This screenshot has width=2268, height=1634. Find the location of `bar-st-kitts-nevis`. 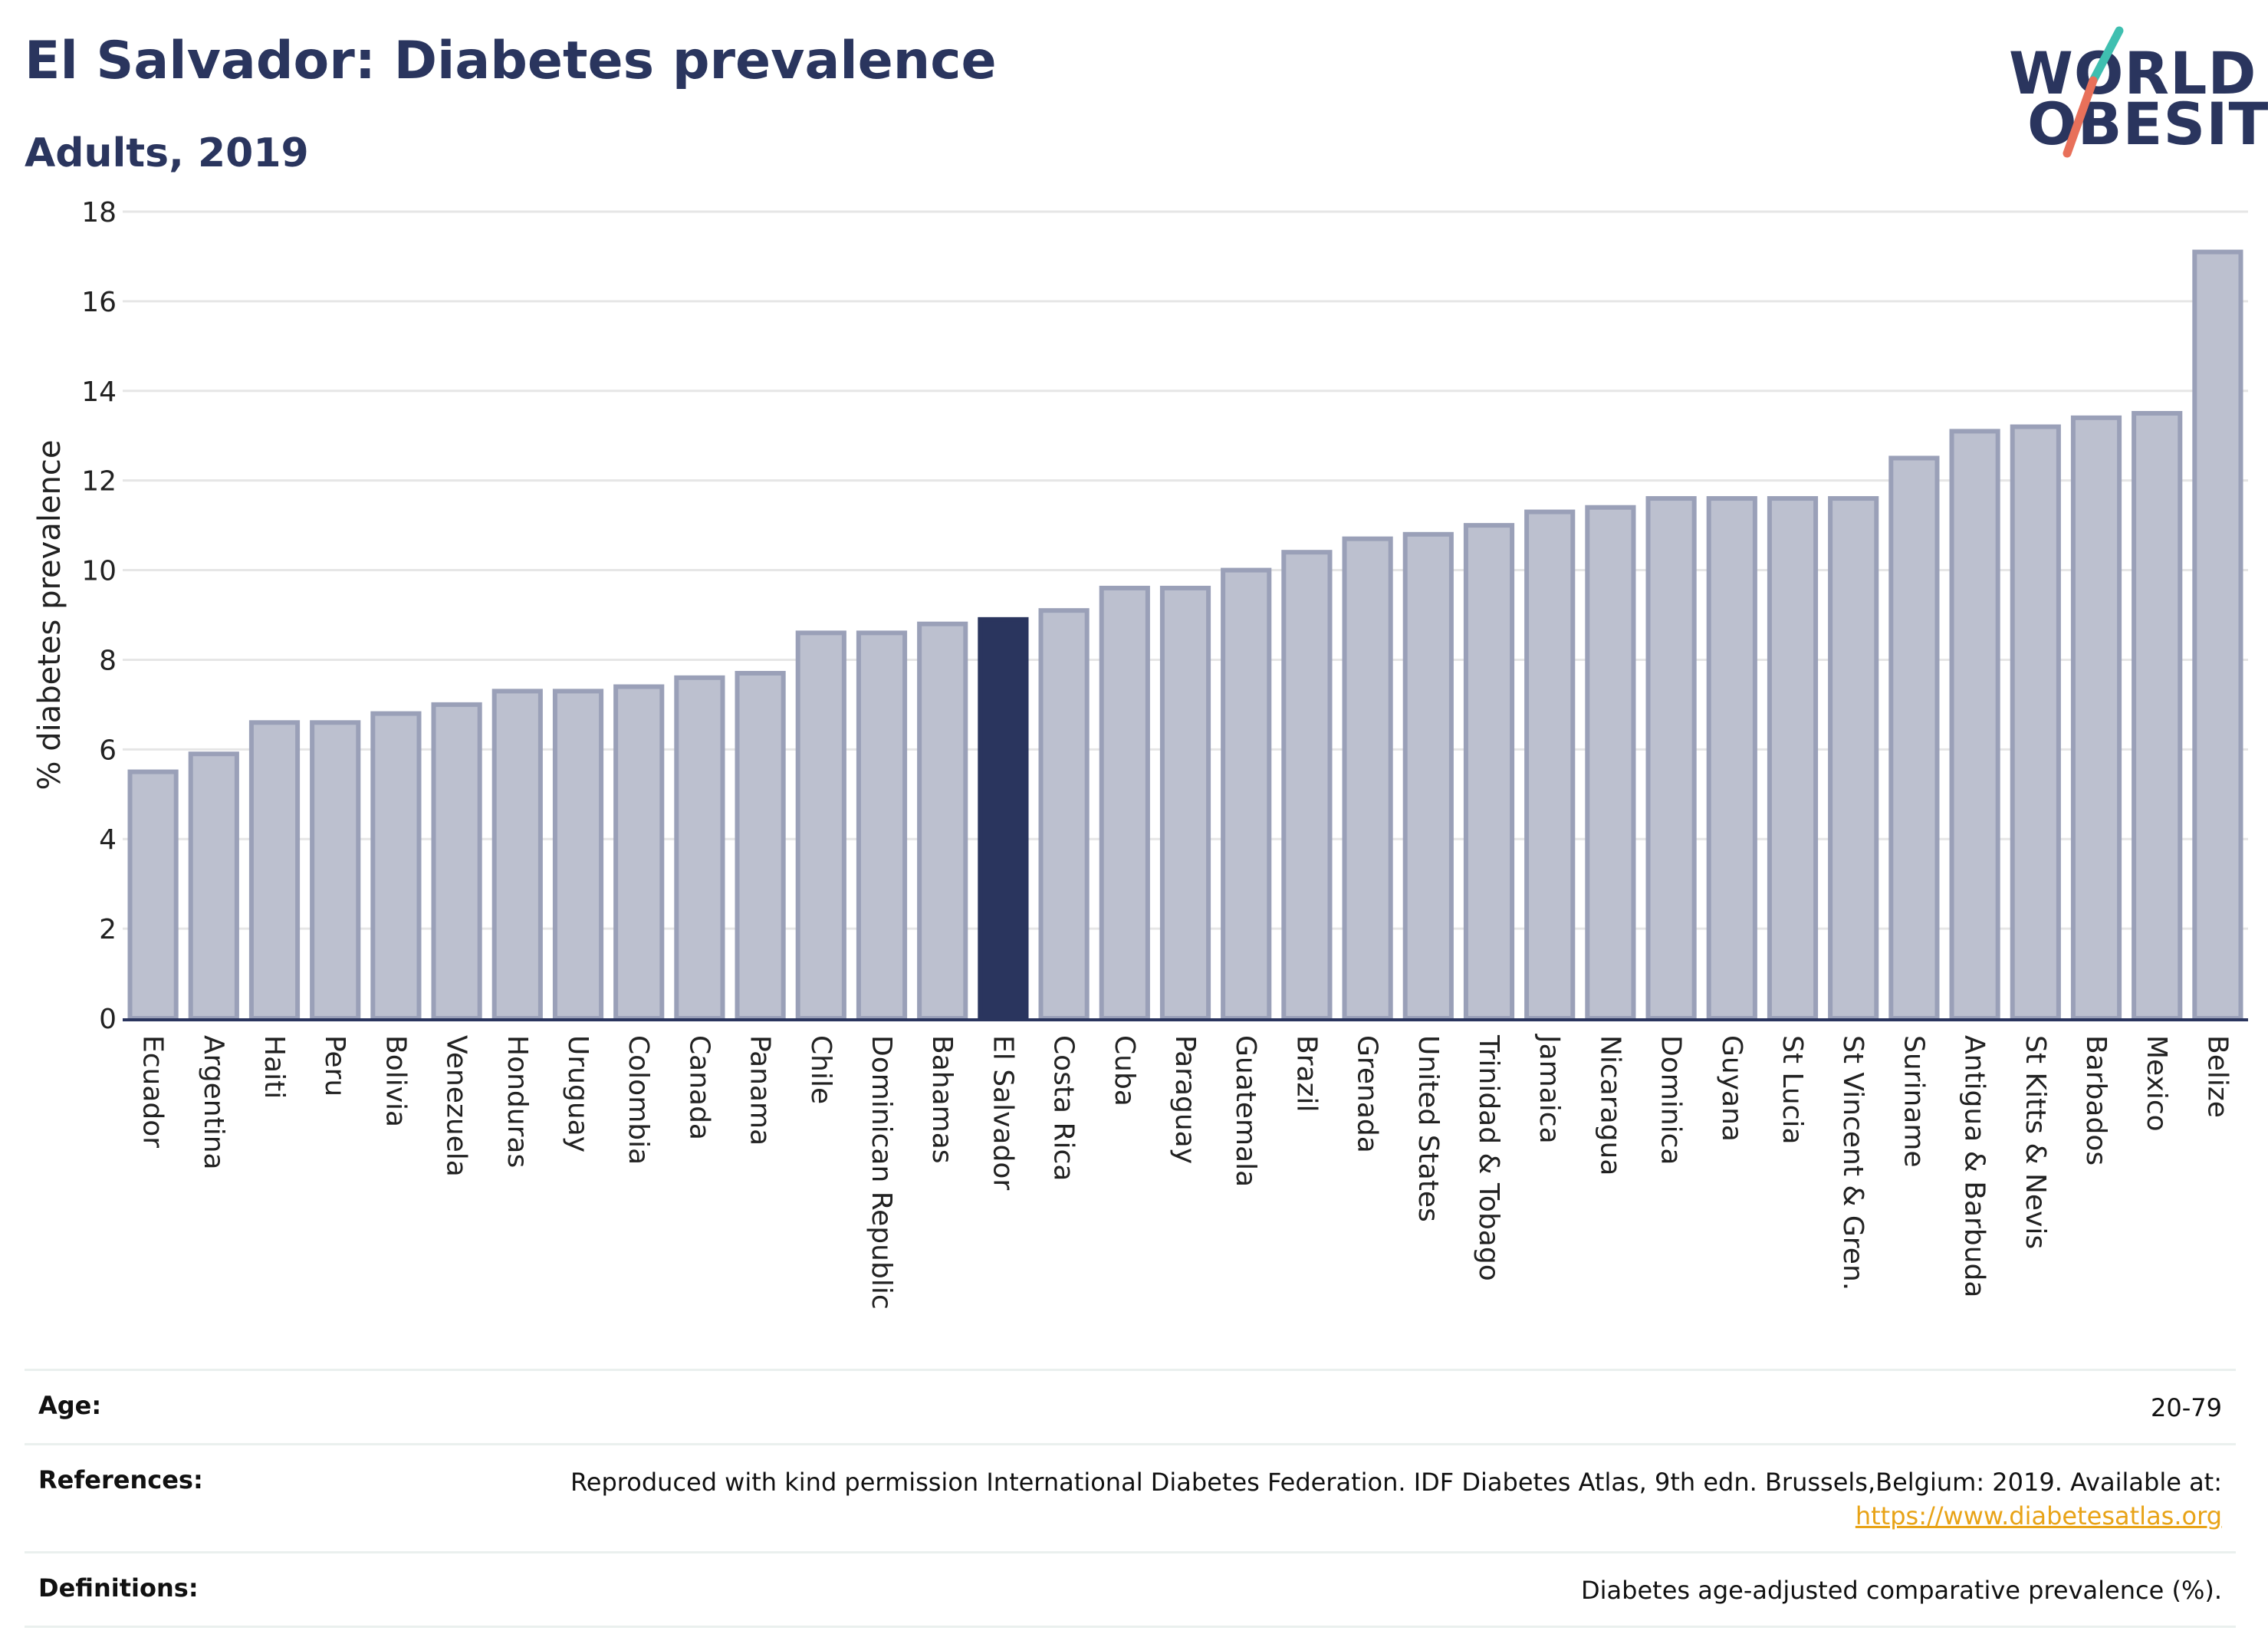

bar-st-kitts-nevis is located at coordinates (2035, 723).